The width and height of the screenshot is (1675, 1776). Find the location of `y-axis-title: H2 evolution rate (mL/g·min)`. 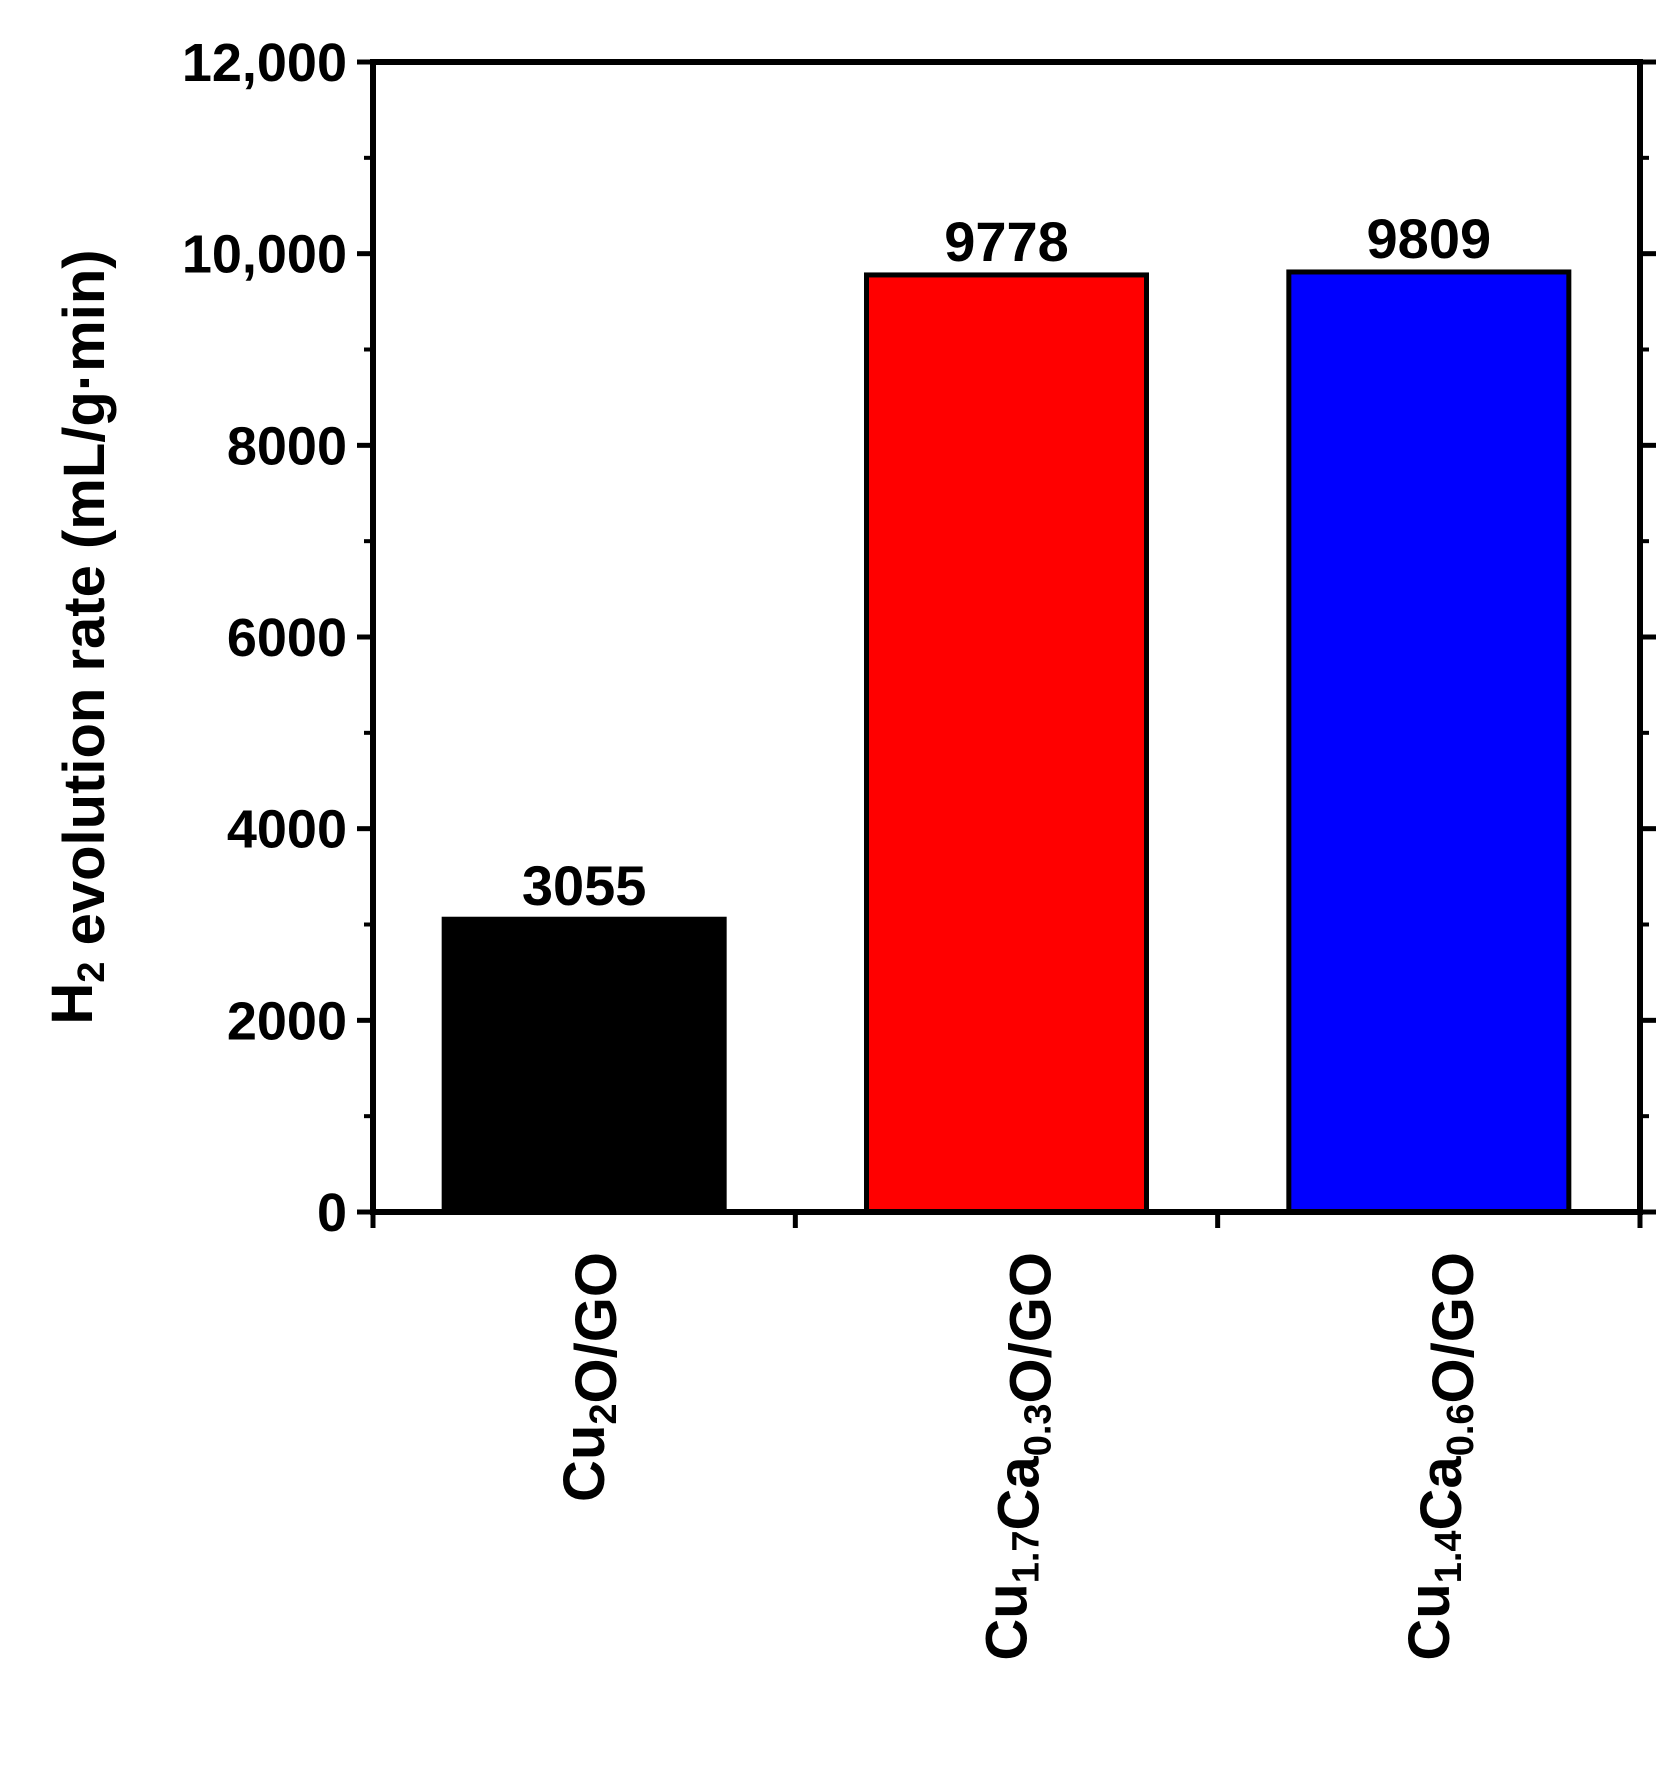

y-axis-title: H2 evolution rate (mL/g·min) is located at coordinates (78, 636).